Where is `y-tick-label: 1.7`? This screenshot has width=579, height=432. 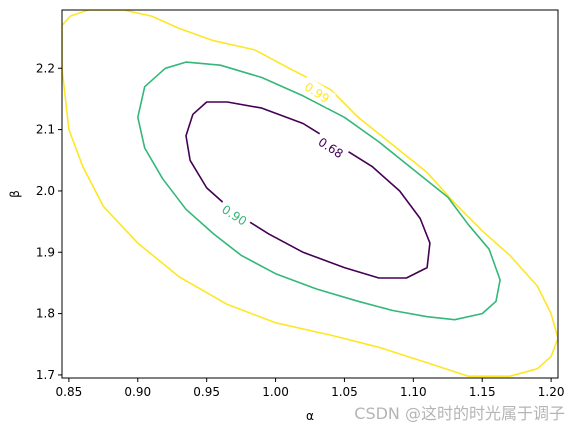 y-tick-label: 1.7 is located at coordinates (45, 375).